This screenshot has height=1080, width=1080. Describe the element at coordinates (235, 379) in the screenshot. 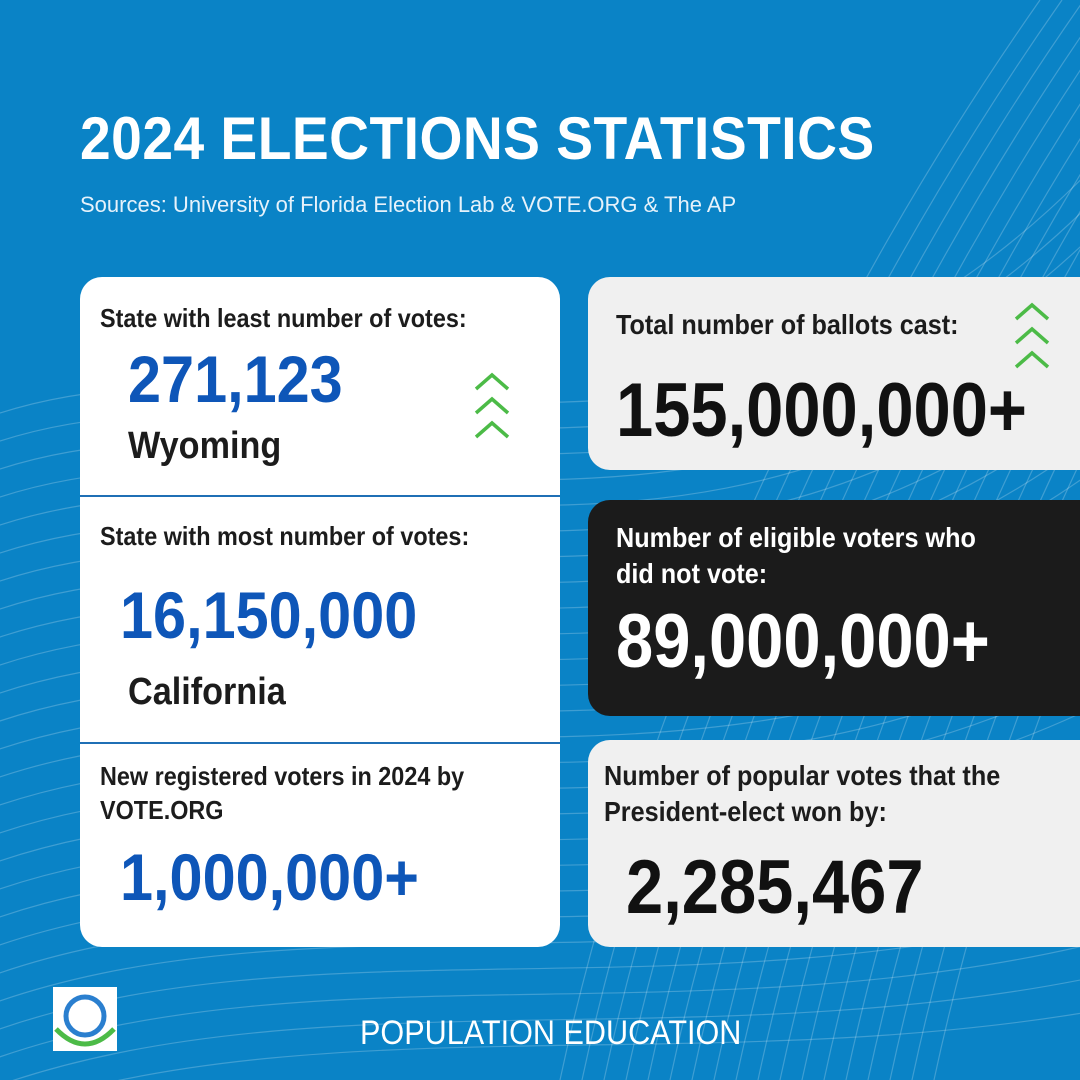

I see `least-votes-value: 271,123` at that location.